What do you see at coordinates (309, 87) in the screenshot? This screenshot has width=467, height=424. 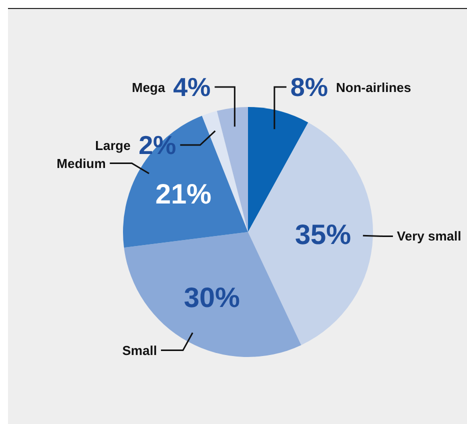 I see `data-label: 8%` at bounding box center [309, 87].